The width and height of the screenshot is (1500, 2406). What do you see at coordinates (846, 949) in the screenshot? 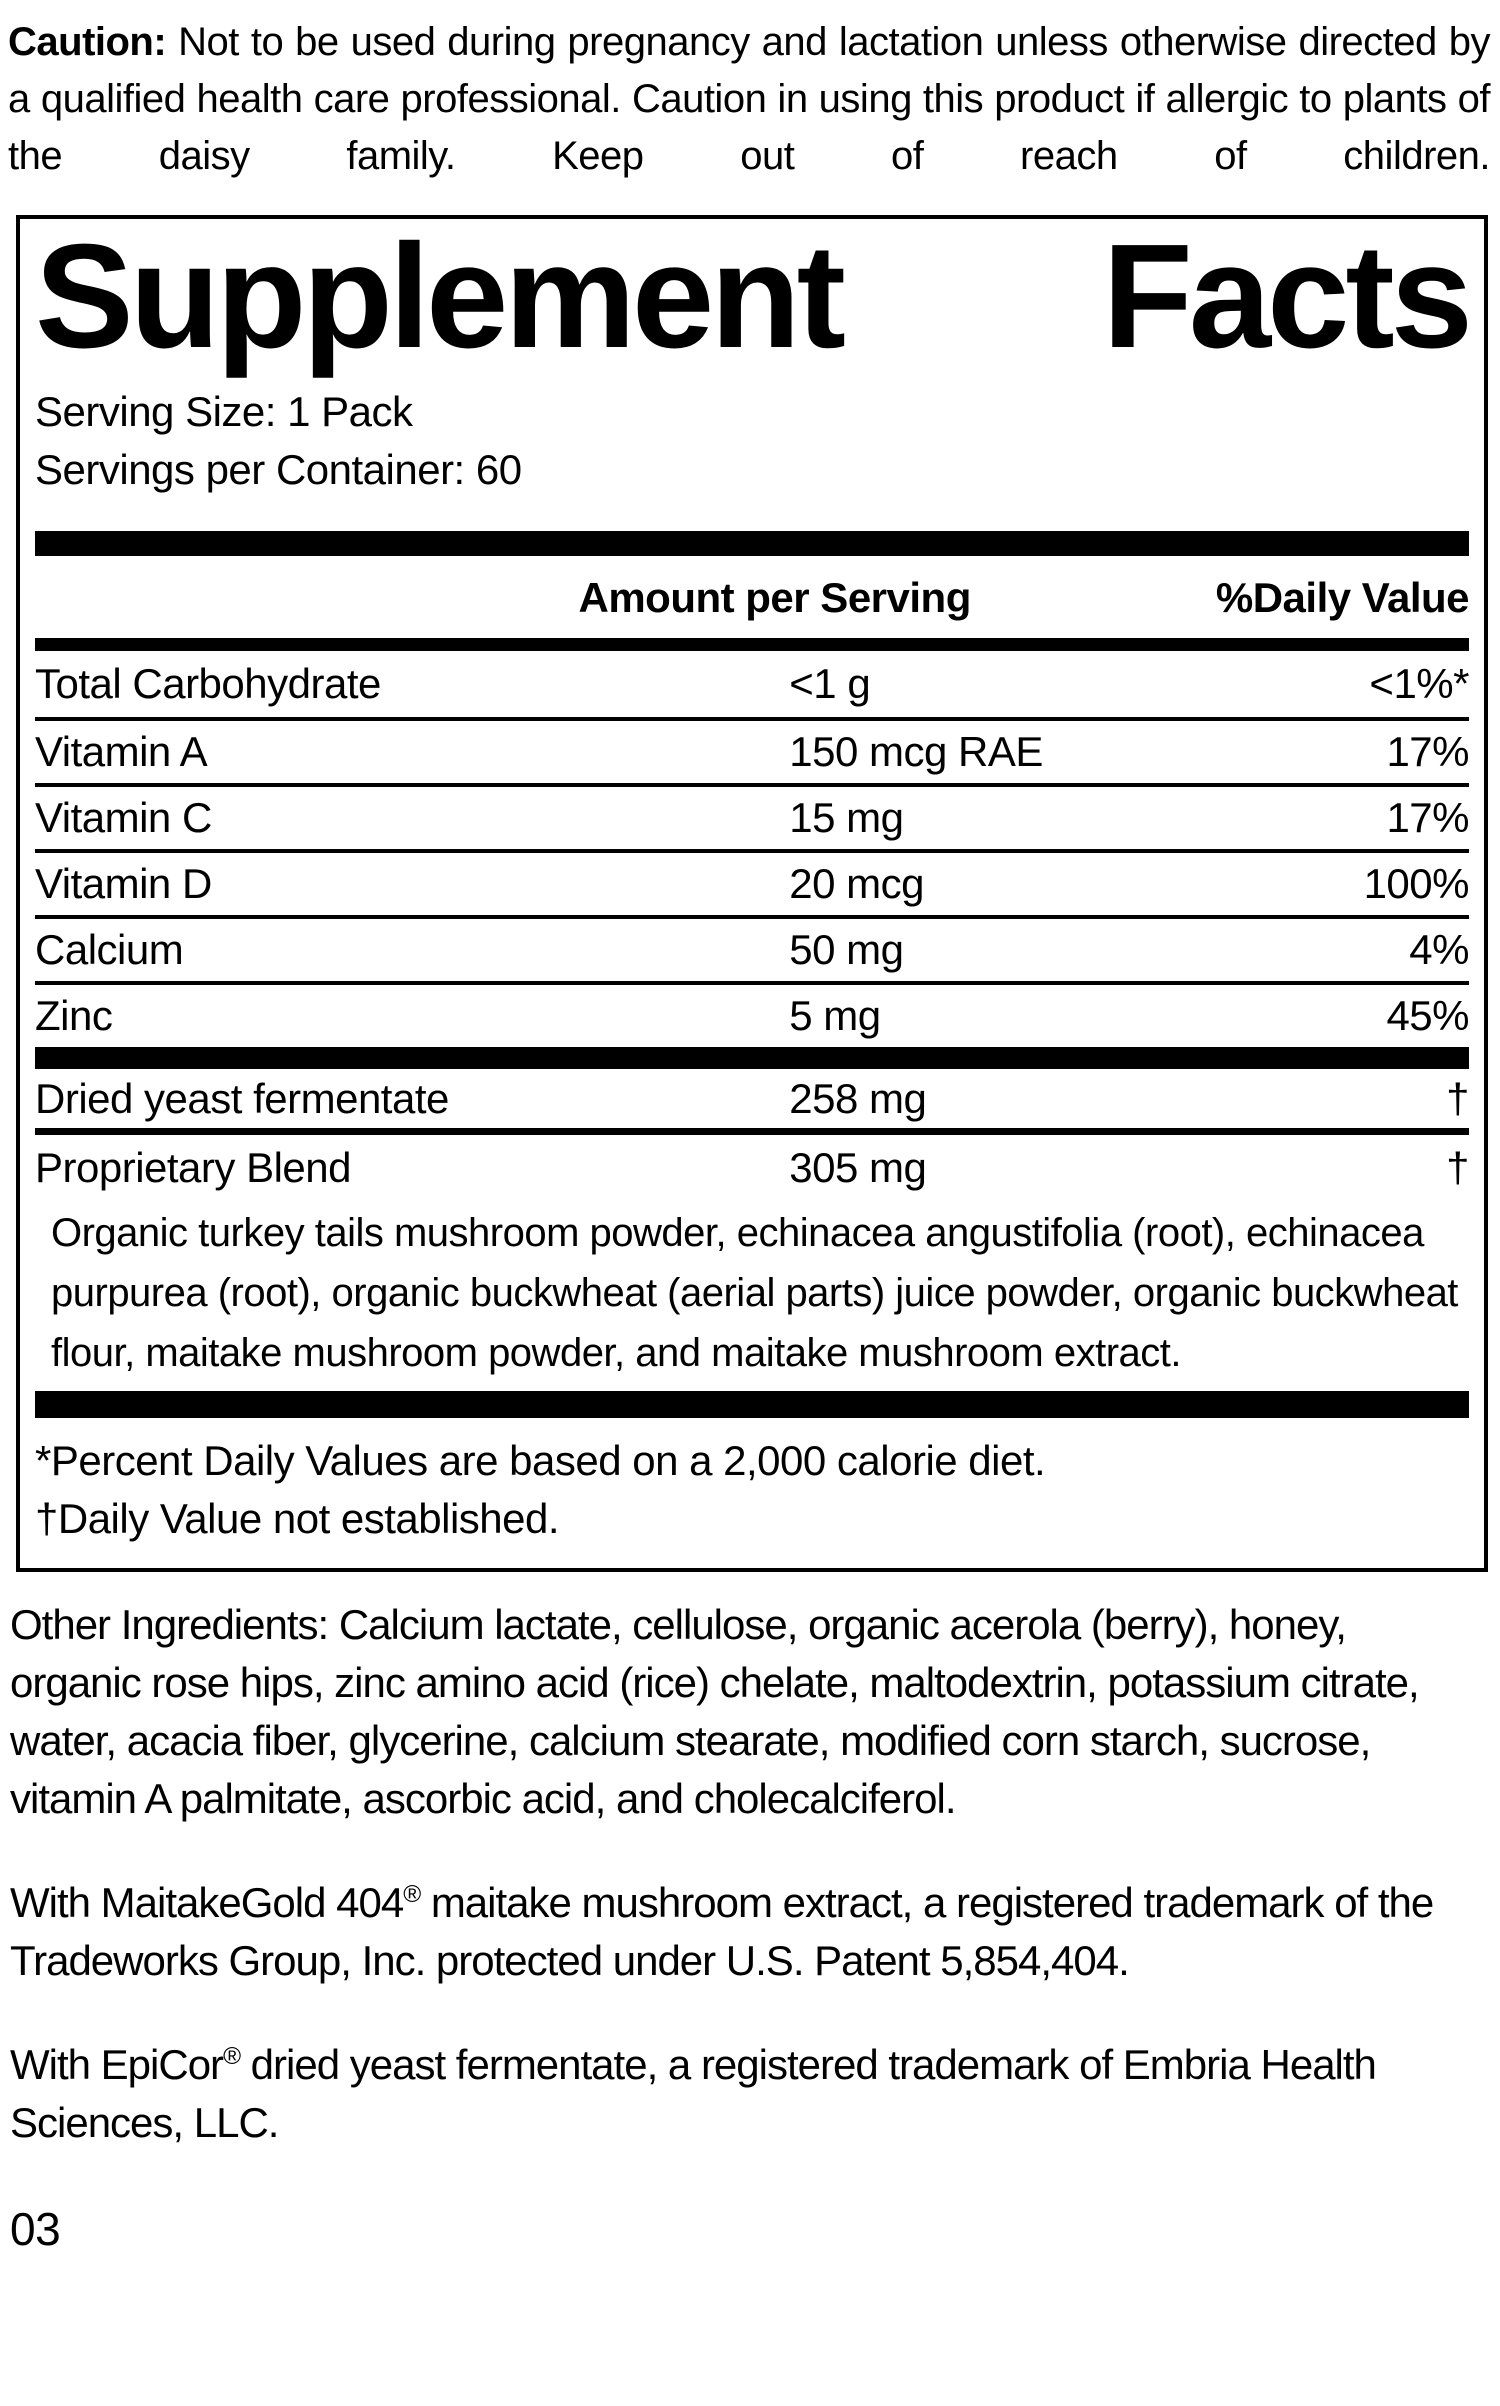
I see `nutrient-amount: 50 mg` at bounding box center [846, 949].